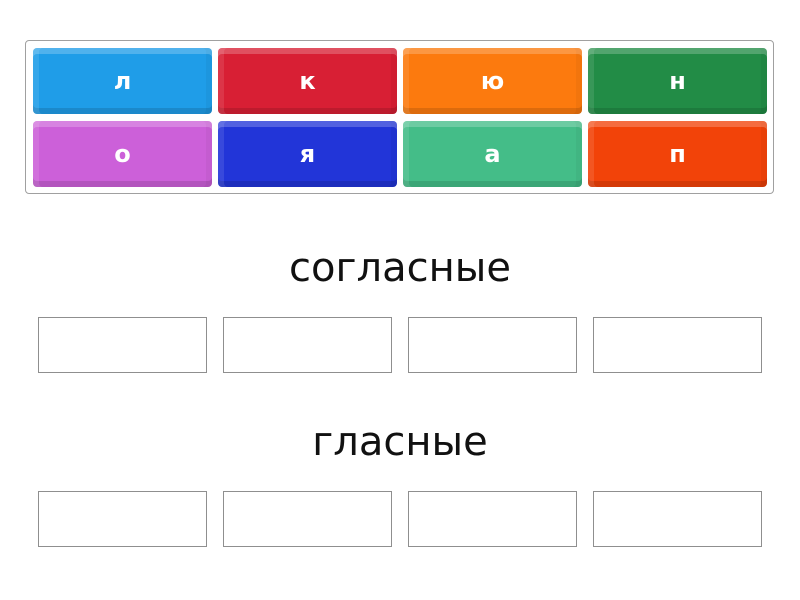 The height and width of the screenshot is (600, 800). What do you see at coordinates (400, 442) in the screenshot?
I see `group-heading-vowels: гласные` at bounding box center [400, 442].